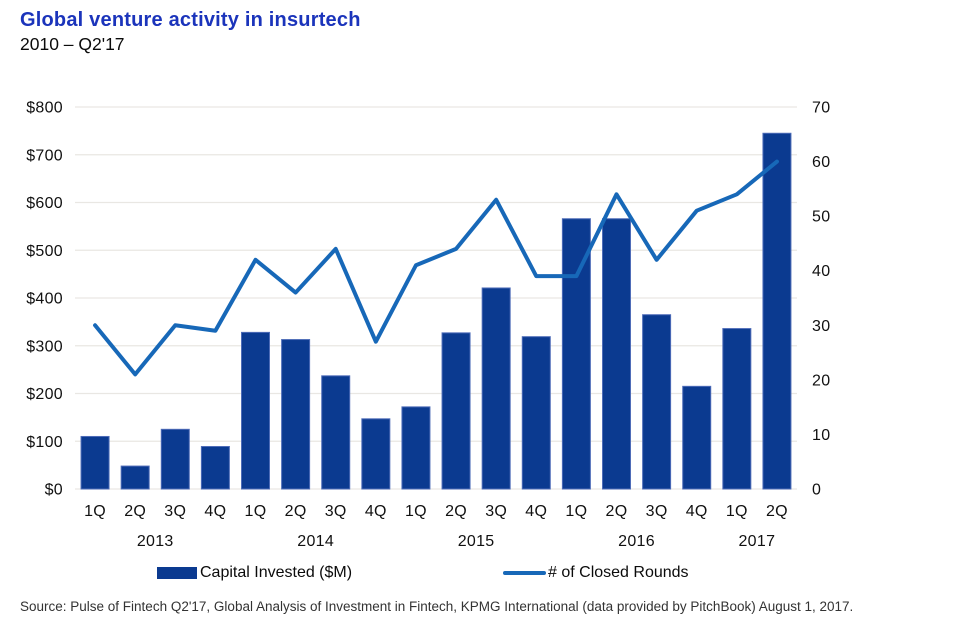  Describe the element at coordinates (821, 380) in the screenshot. I see `right-axis-tick-label: 20` at that location.